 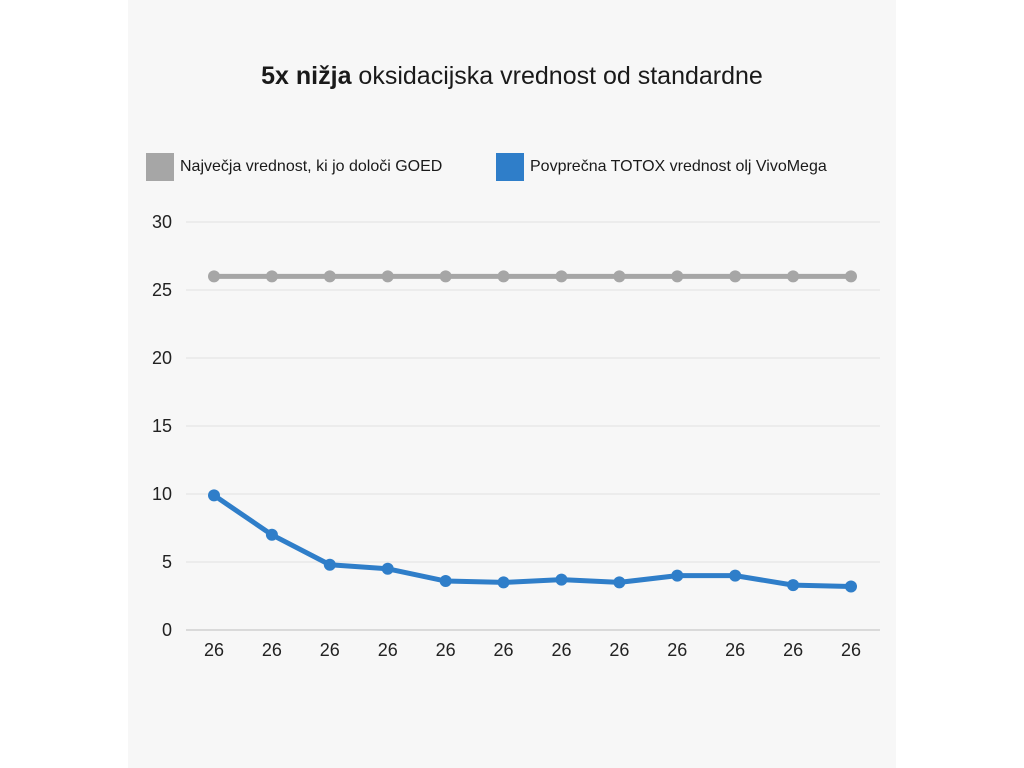 I want to click on legend-label-vivomega: Povprečna TOTOX vrednost olj VivoMega, so click(x=678, y=166).